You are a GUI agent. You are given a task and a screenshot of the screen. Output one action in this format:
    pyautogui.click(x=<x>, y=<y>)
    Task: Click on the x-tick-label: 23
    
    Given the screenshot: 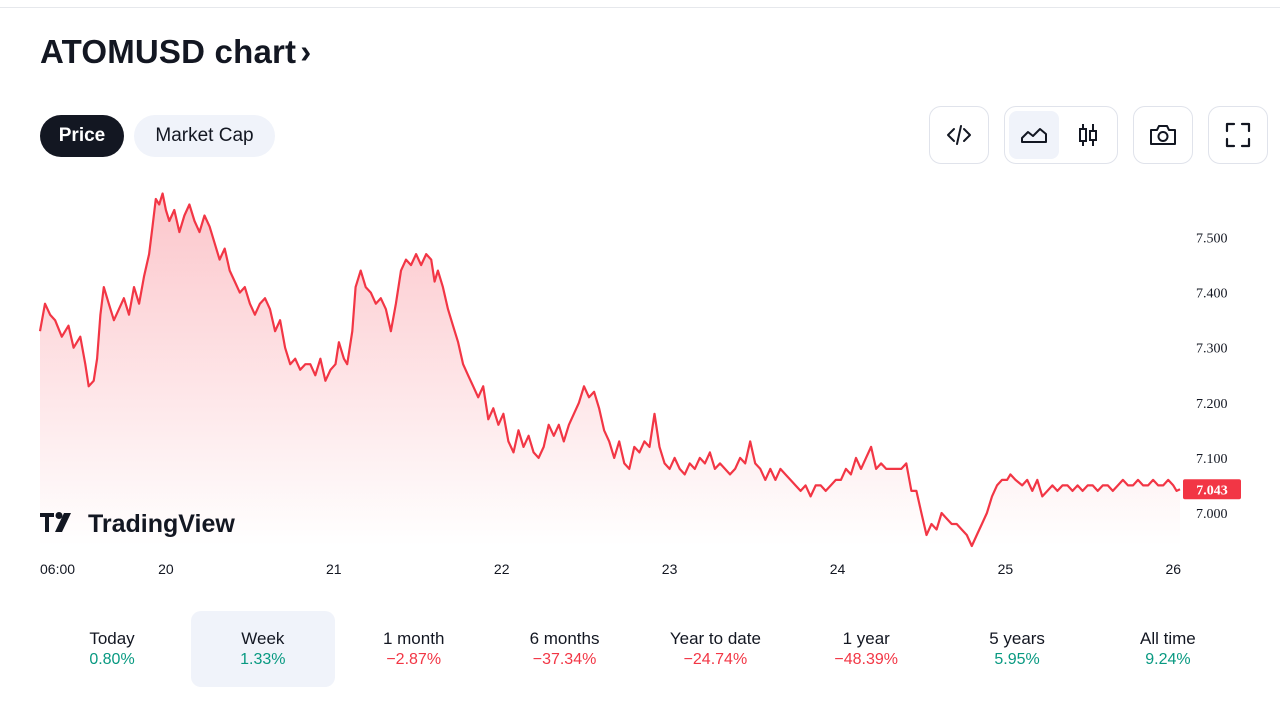 What is the action you would take?
    pyautogui.click(x=670, y=569)
    